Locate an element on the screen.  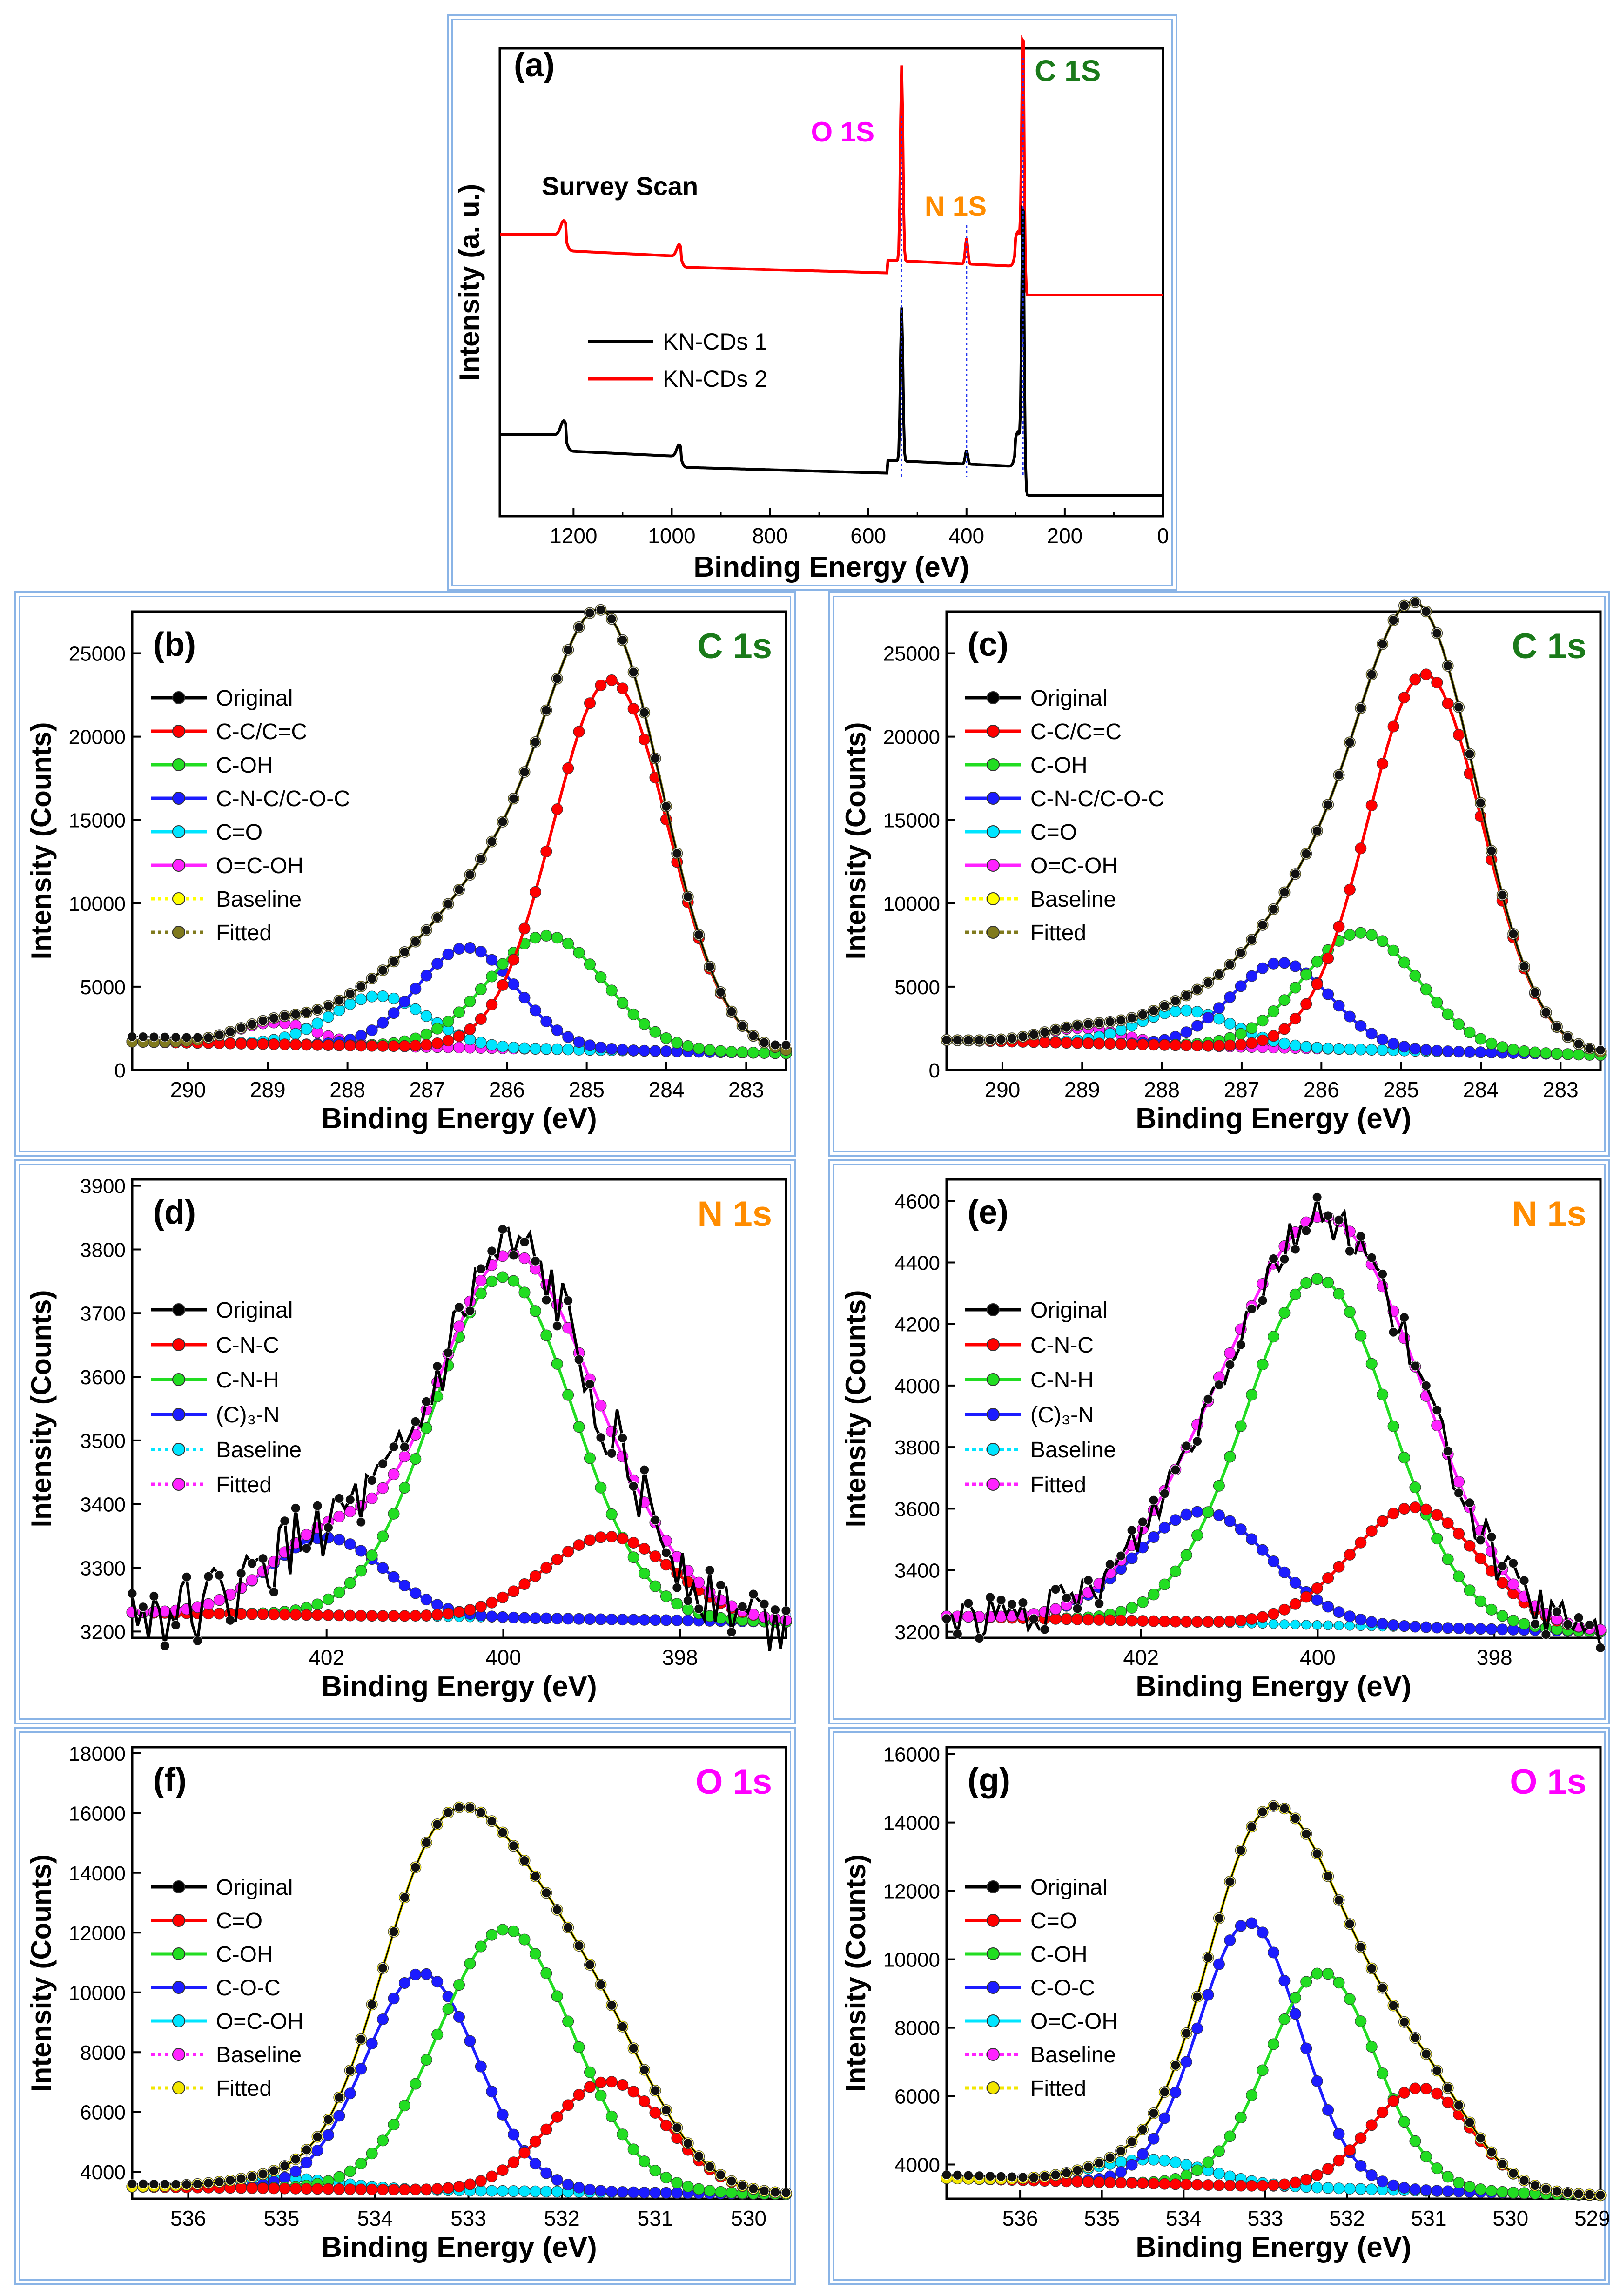
legend-label: C-N-H is located at coordinates (1062, 1380).